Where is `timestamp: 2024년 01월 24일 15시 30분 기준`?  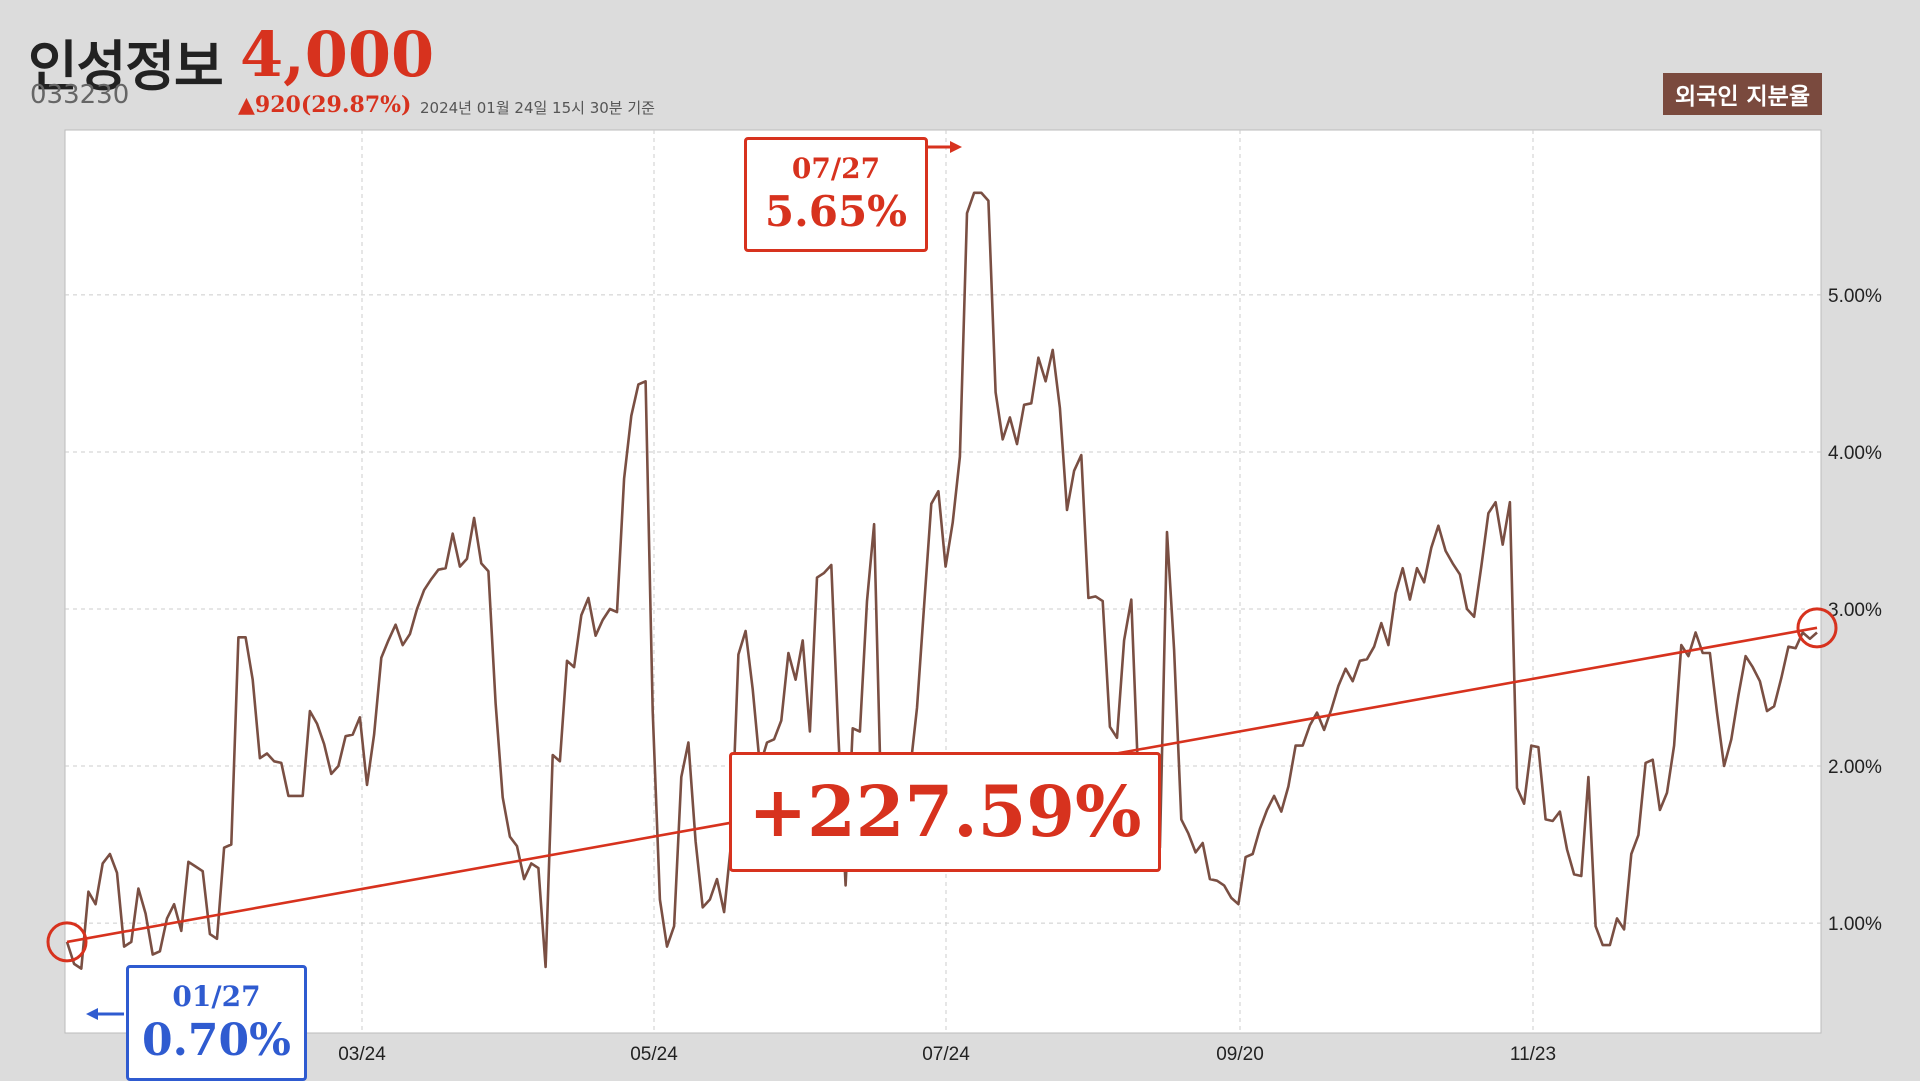 timestamp: 2024년 01월 24일 15시 30분 기준 is located at coordinates (537, 108).